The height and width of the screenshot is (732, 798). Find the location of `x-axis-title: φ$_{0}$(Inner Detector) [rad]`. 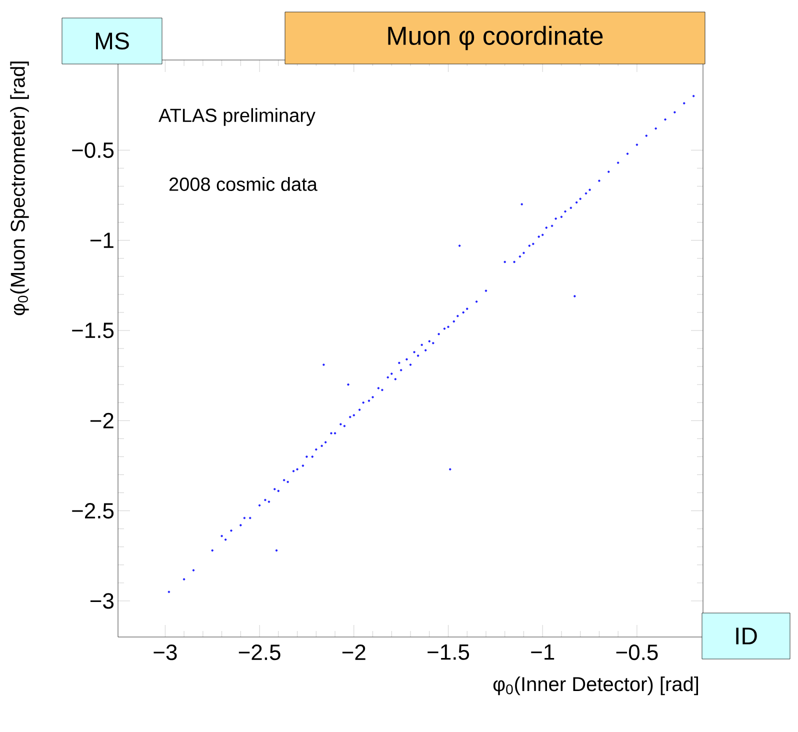

x-axis-title: φ$_{0}$(Inner Detector) [rad] is located at coordinates (595, 686).